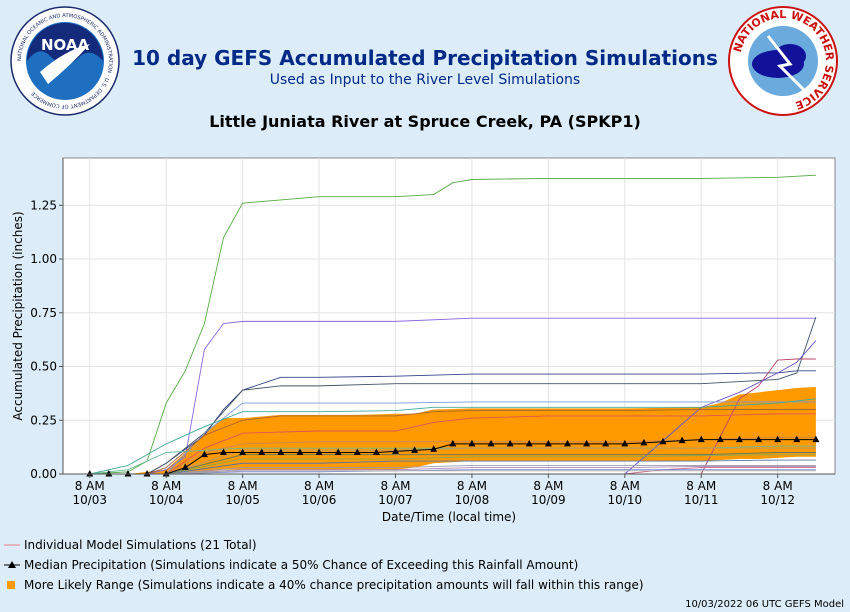 This screenshot has height=612, width=850. I want to click on model-run-footer: 10/03/2022 06 UTC GEFS Model, so click(764, 604).